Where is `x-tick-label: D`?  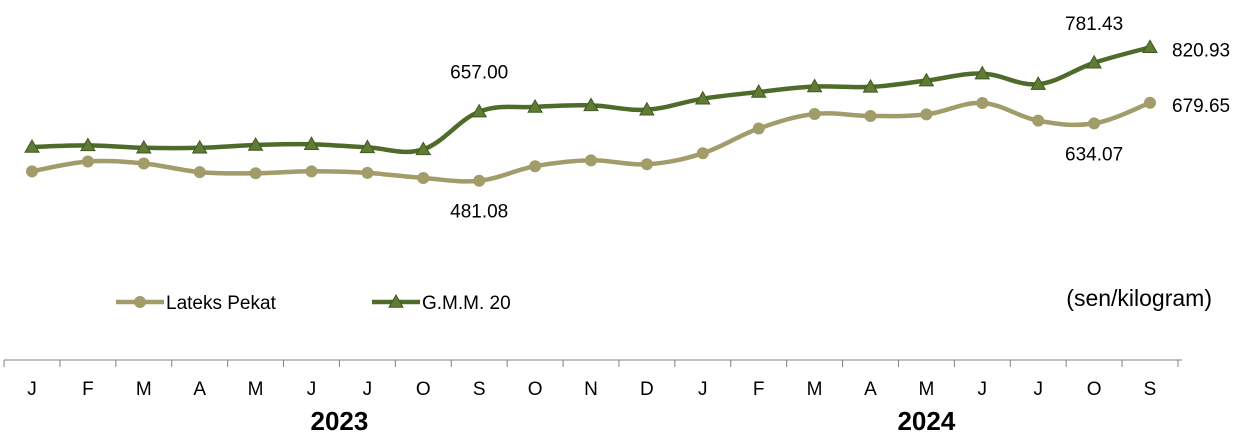
x-tick-label: D is located at coordinates (647, 389).